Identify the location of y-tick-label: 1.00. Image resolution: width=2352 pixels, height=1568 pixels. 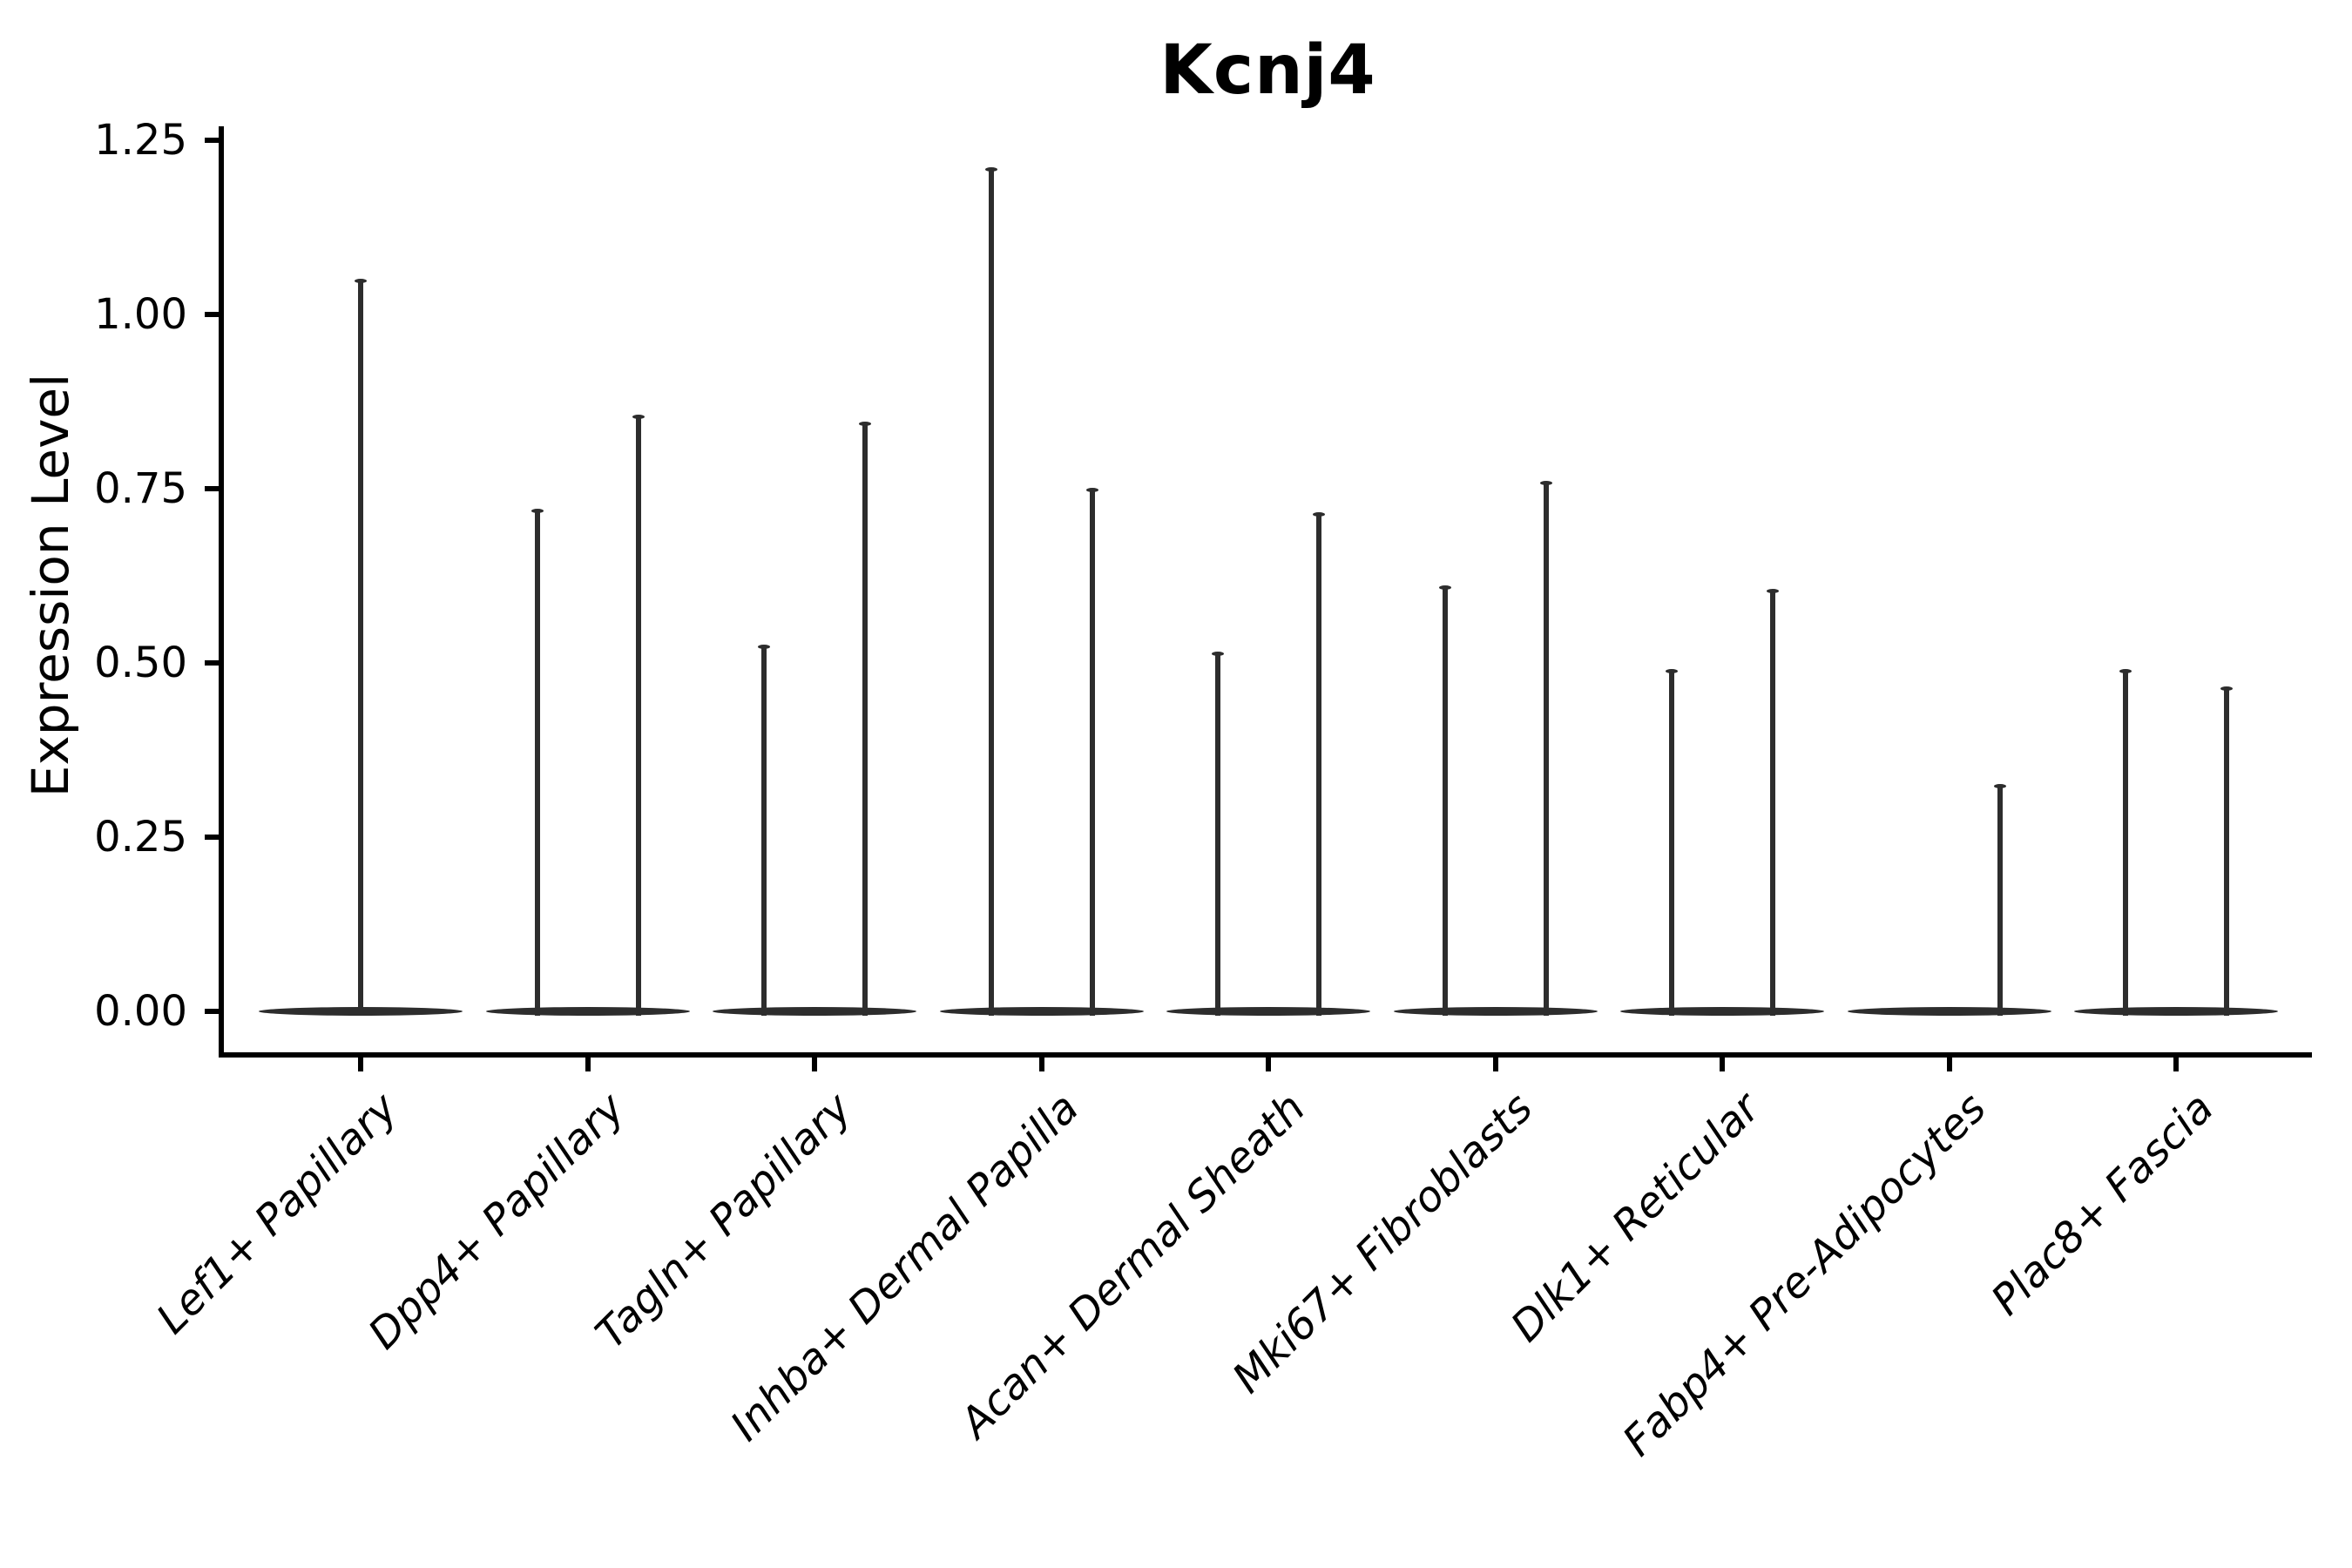
(140, 314).